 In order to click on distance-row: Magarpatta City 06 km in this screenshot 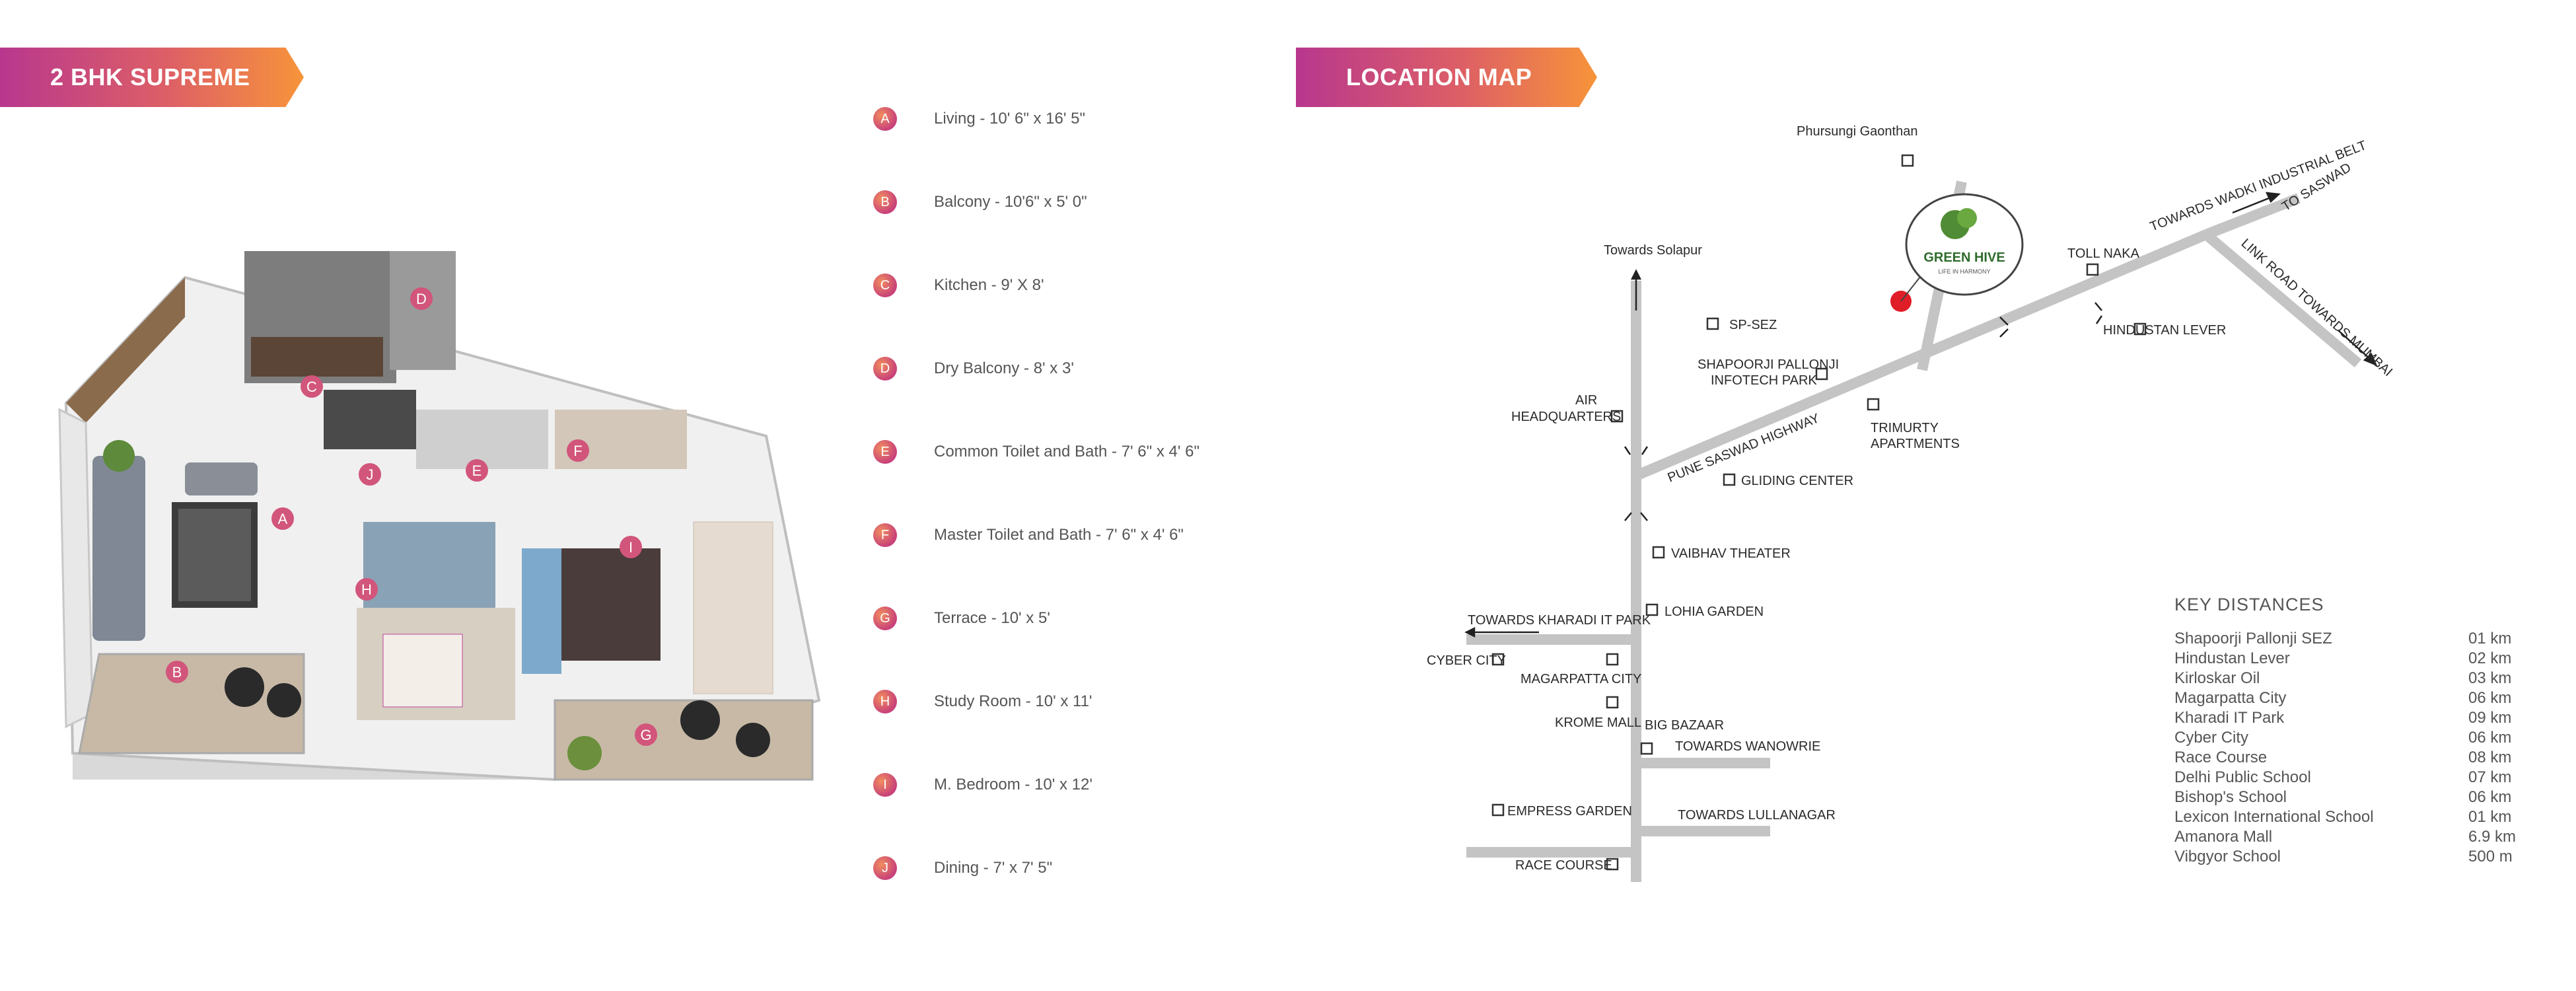, I will do `click(2352, 699)`.